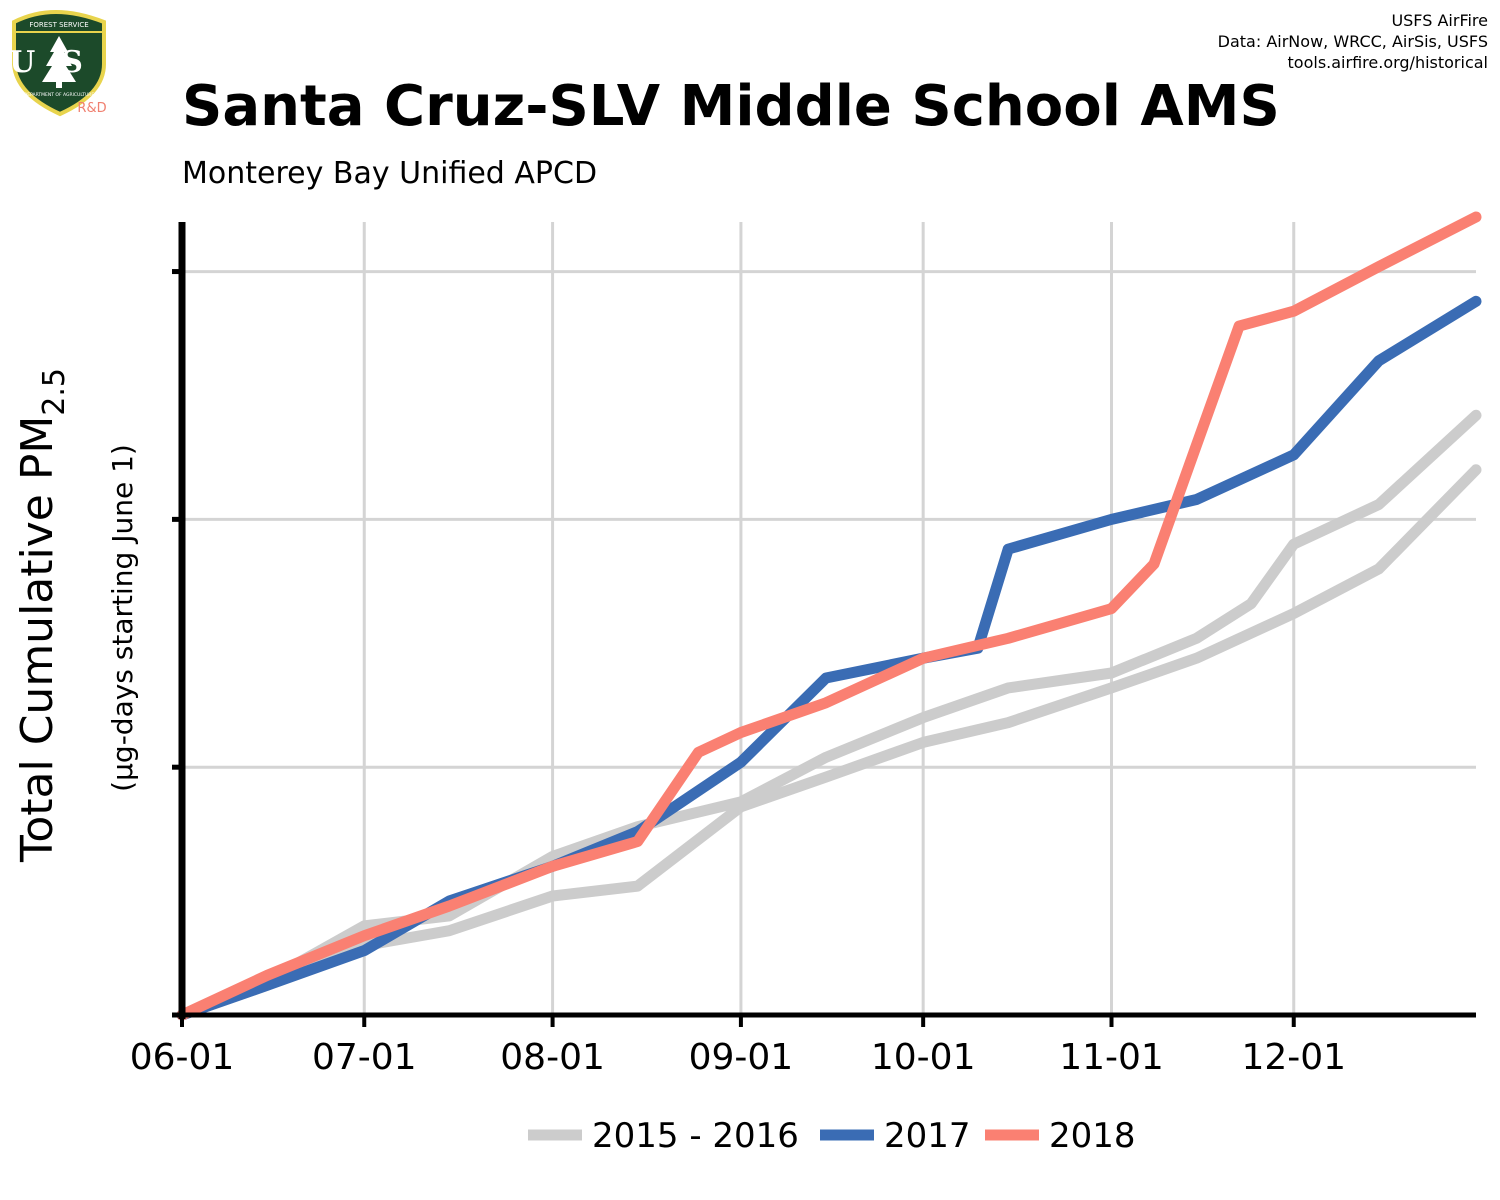 The width and height of the screenshot is (1500, 1200). I want to click on x-tick-label: 07-01, so click(364, 1057).